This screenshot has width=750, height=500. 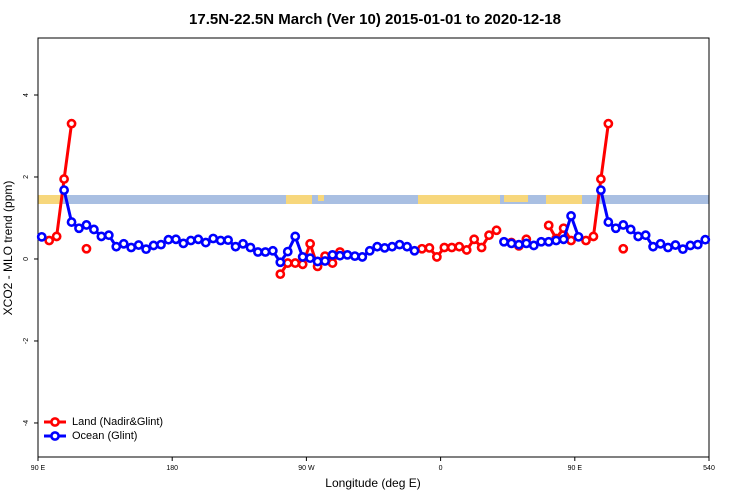 I want to click on y-tick-label: -2, so click(x=26, y=341).